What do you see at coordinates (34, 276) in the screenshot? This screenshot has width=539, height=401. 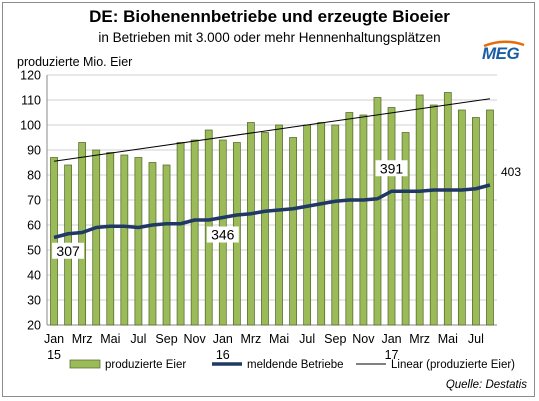 I see `y-tick-label: 40` at bounding box center [34, 276].